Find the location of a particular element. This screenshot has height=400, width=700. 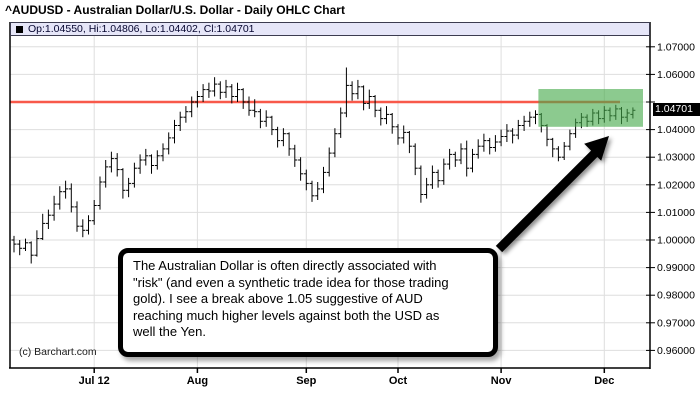

x-axis-label: Jul 12 is located at coordinates (94, 381).